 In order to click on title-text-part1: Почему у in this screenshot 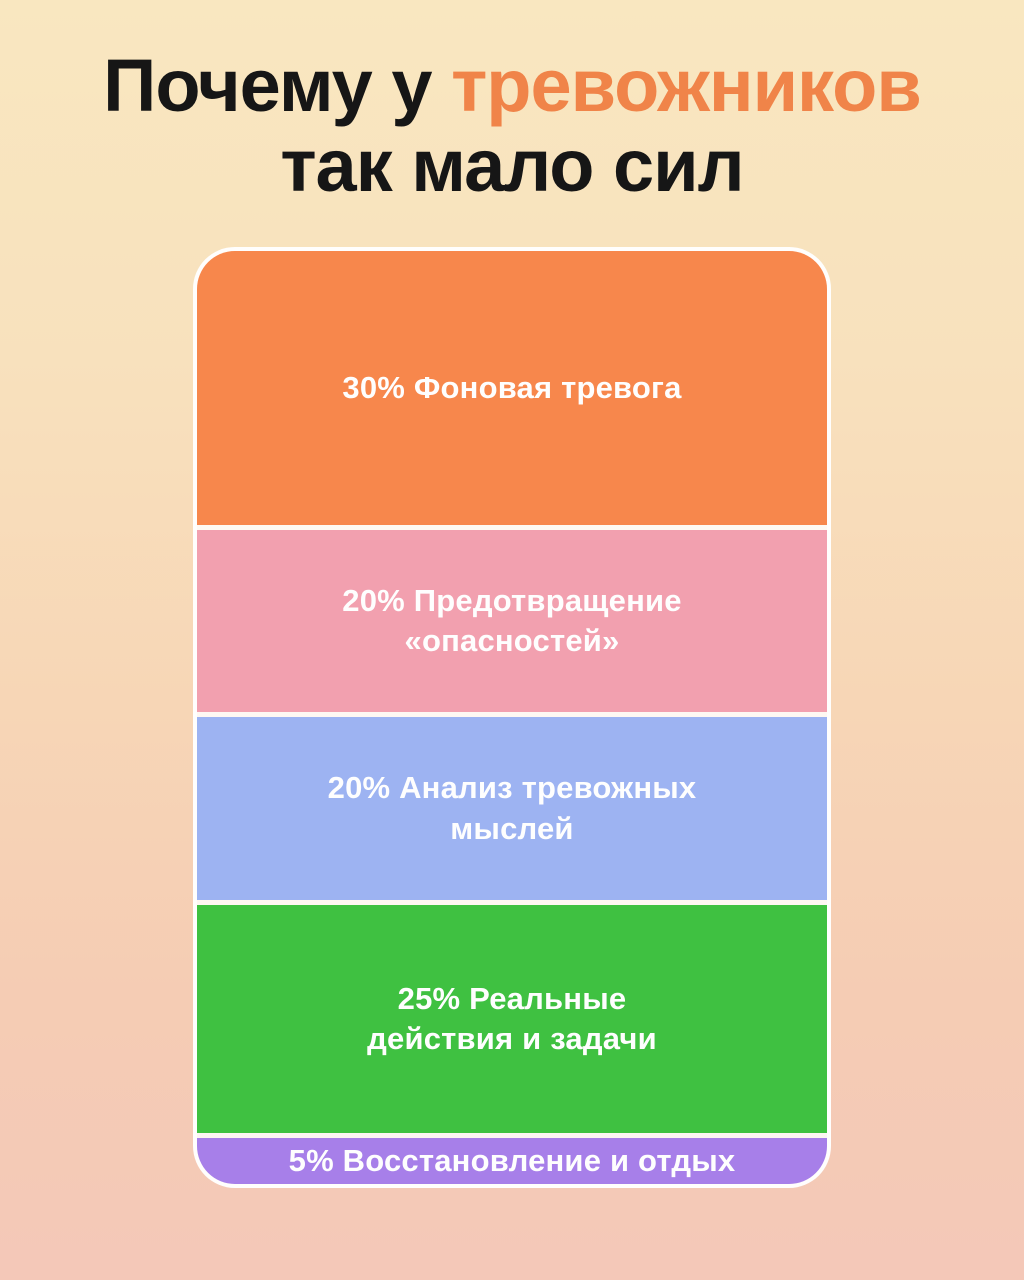, I will do `click(277, 85)`.